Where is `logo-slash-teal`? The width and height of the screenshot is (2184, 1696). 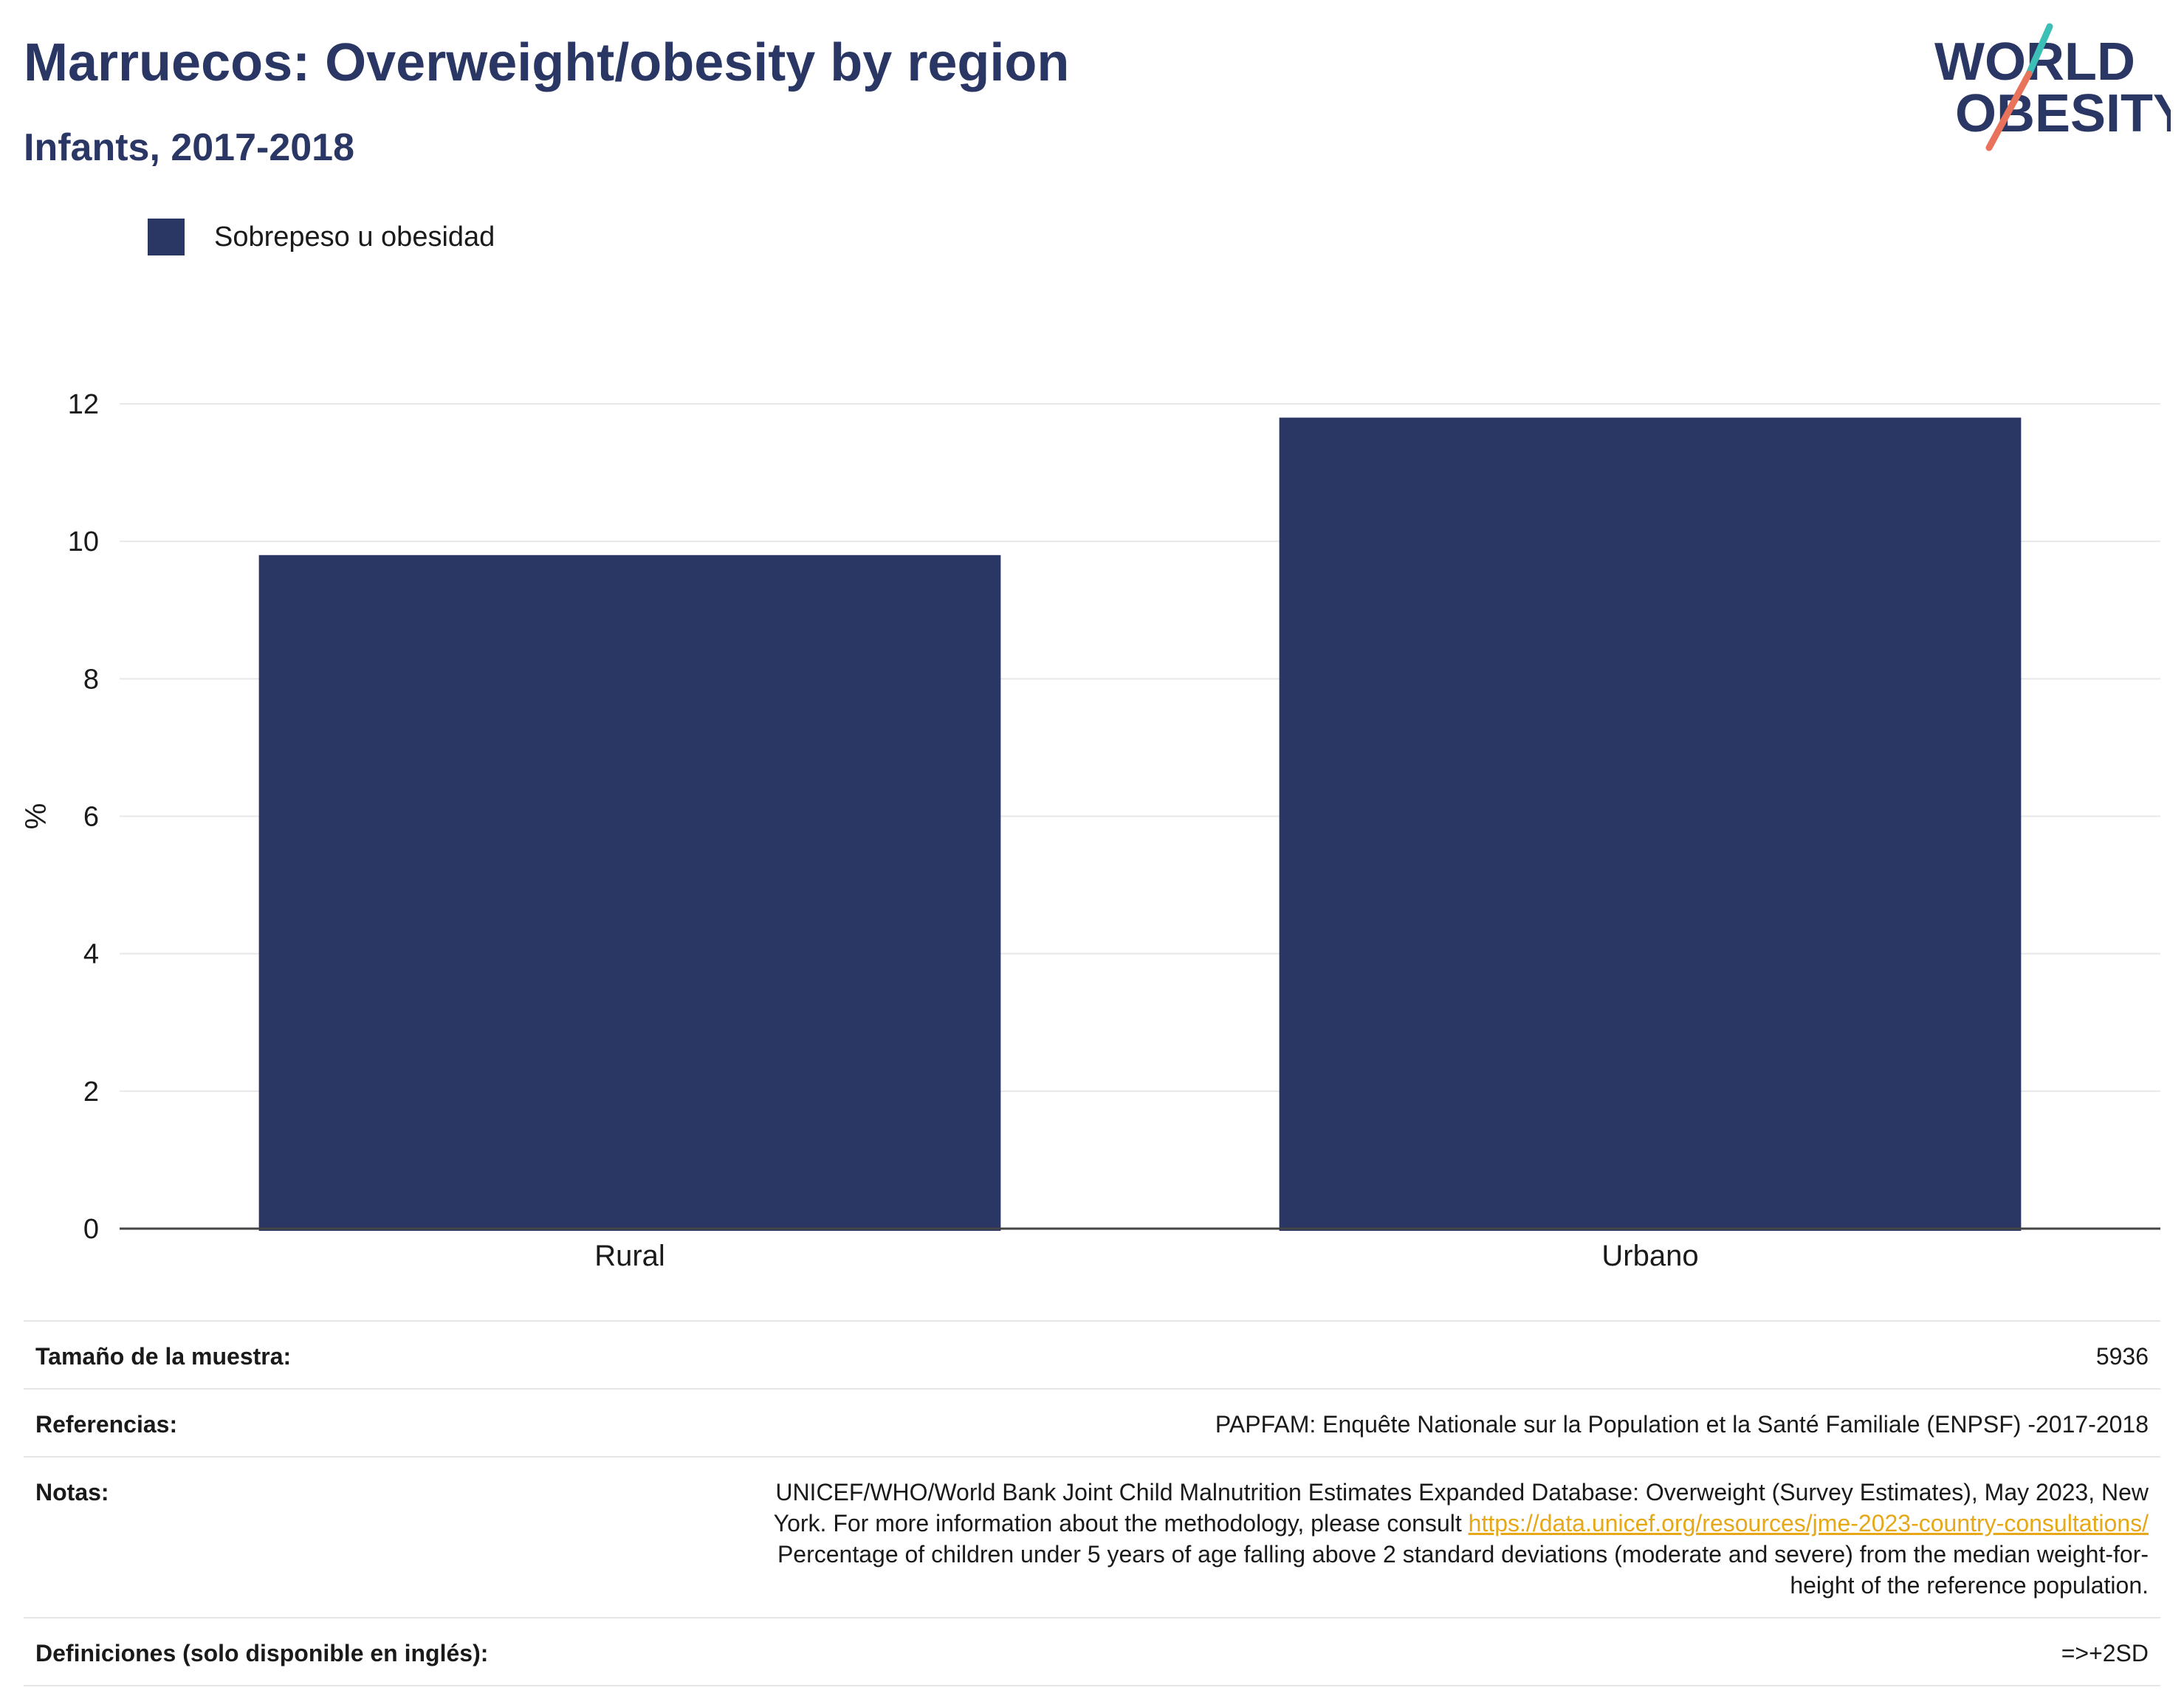 logo-slash-teal is located at coordinates (2039, 50).